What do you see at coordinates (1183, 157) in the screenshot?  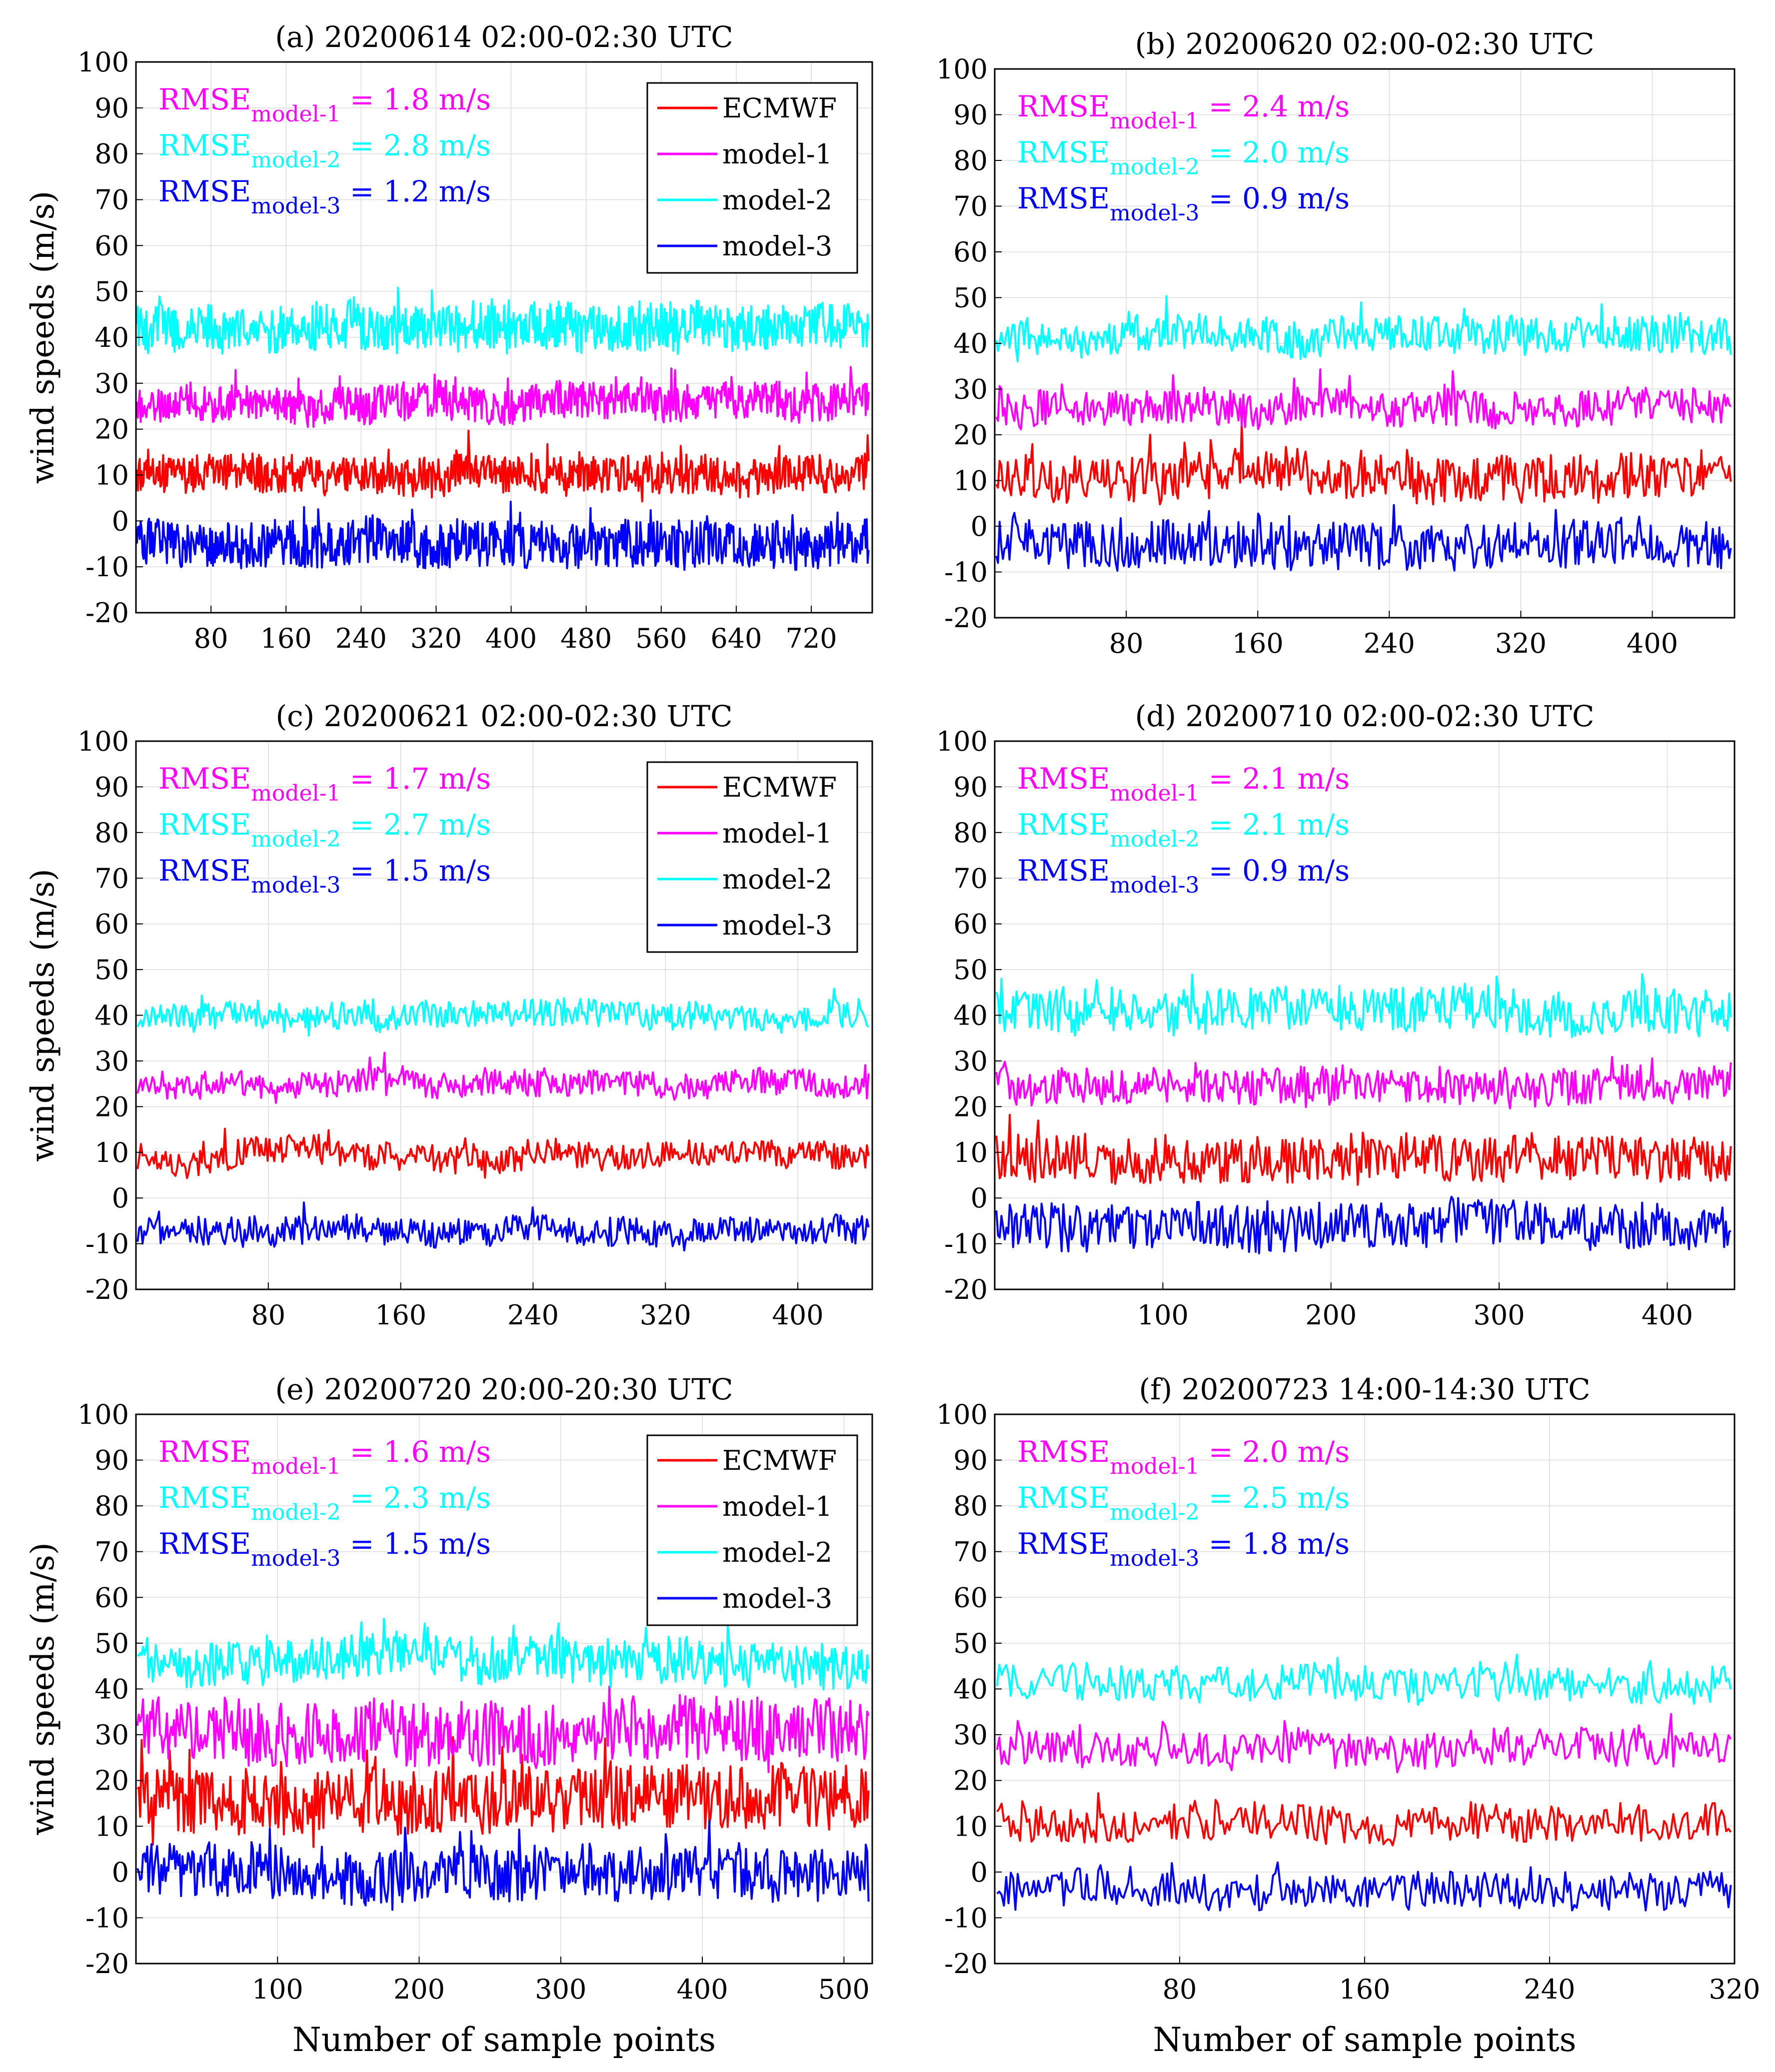 I see `rmse-annotation: RMSEmodel-2 = 2.0 m/s` at bounding box center [1183, 157].